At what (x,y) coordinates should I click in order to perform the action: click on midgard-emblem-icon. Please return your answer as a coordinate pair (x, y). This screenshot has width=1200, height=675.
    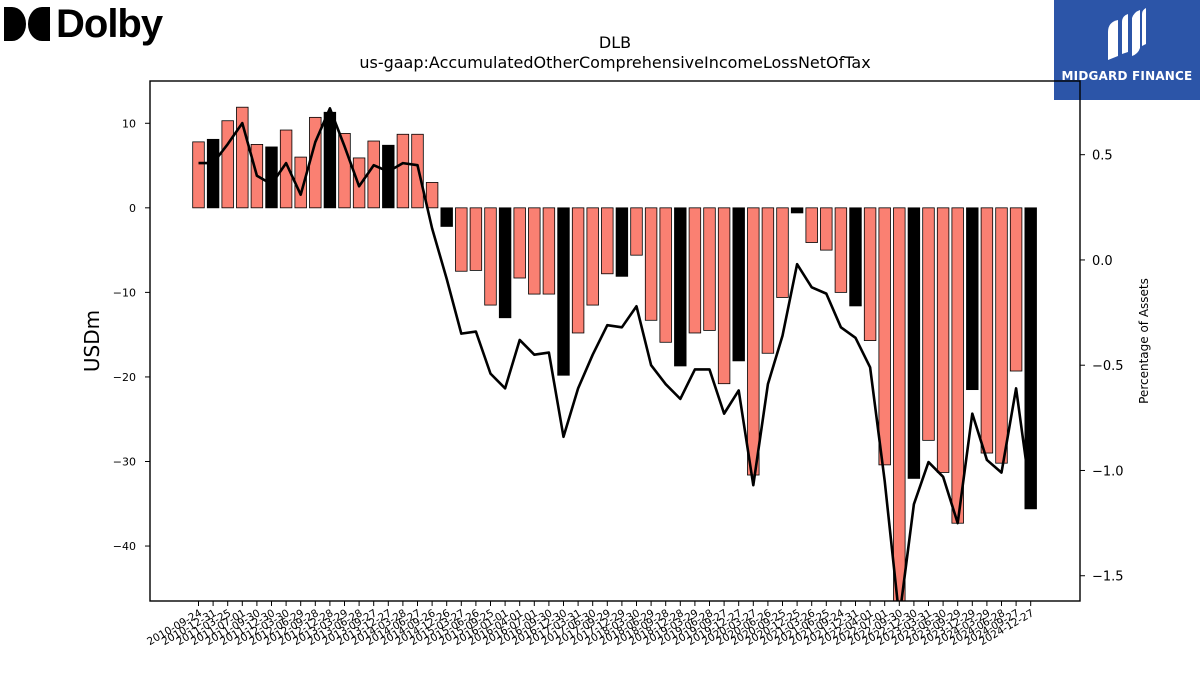
    Looking at the image, I should click on (1127, 34).